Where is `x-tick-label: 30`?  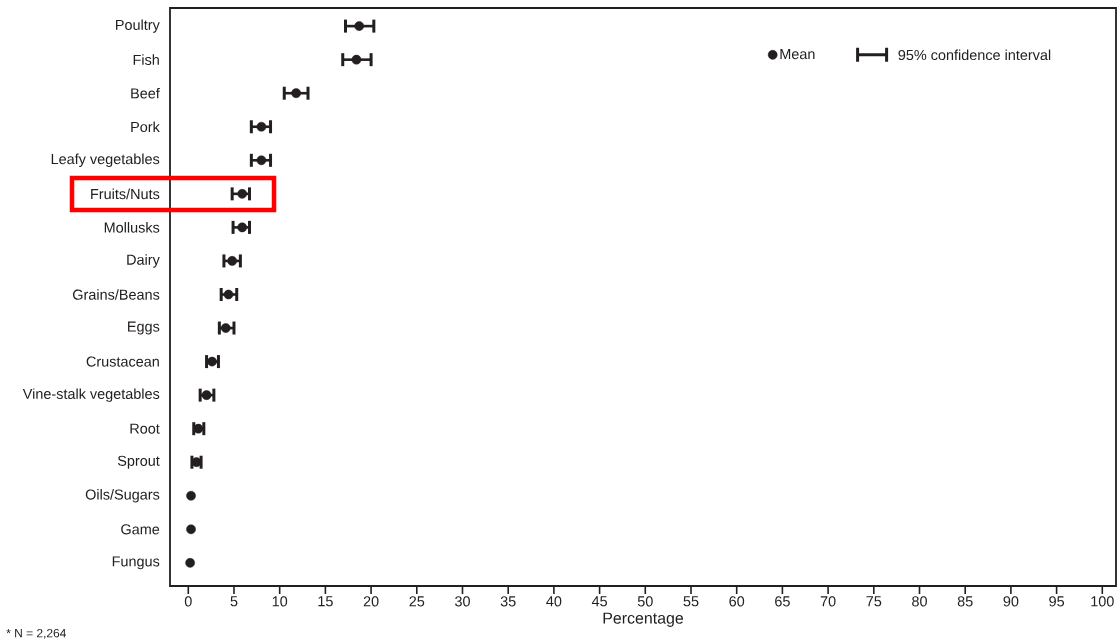 x-tick-label: 30 is located at coordinates (462, 601).